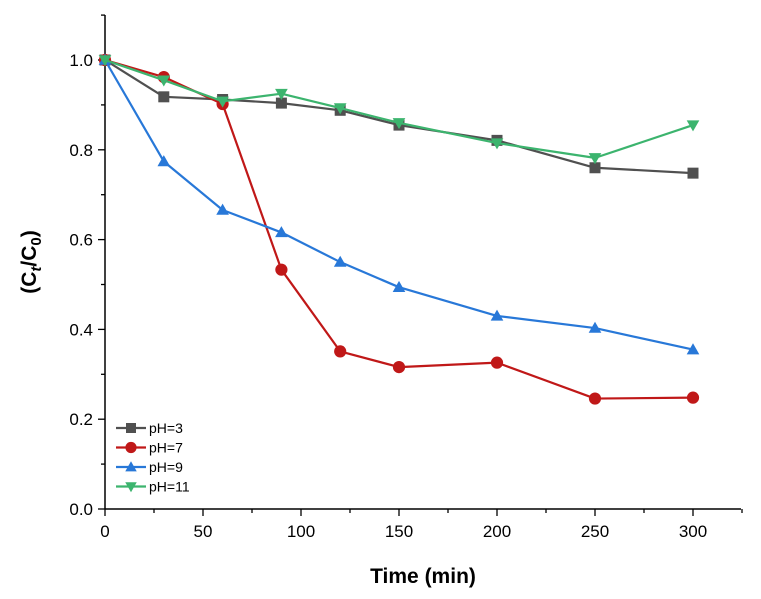 The image size is (761, 599). What do you see at coordinates (29, 233) in the screenshot?
I see `y-axis-title-suffix: )` at bounding box center [29, 233].